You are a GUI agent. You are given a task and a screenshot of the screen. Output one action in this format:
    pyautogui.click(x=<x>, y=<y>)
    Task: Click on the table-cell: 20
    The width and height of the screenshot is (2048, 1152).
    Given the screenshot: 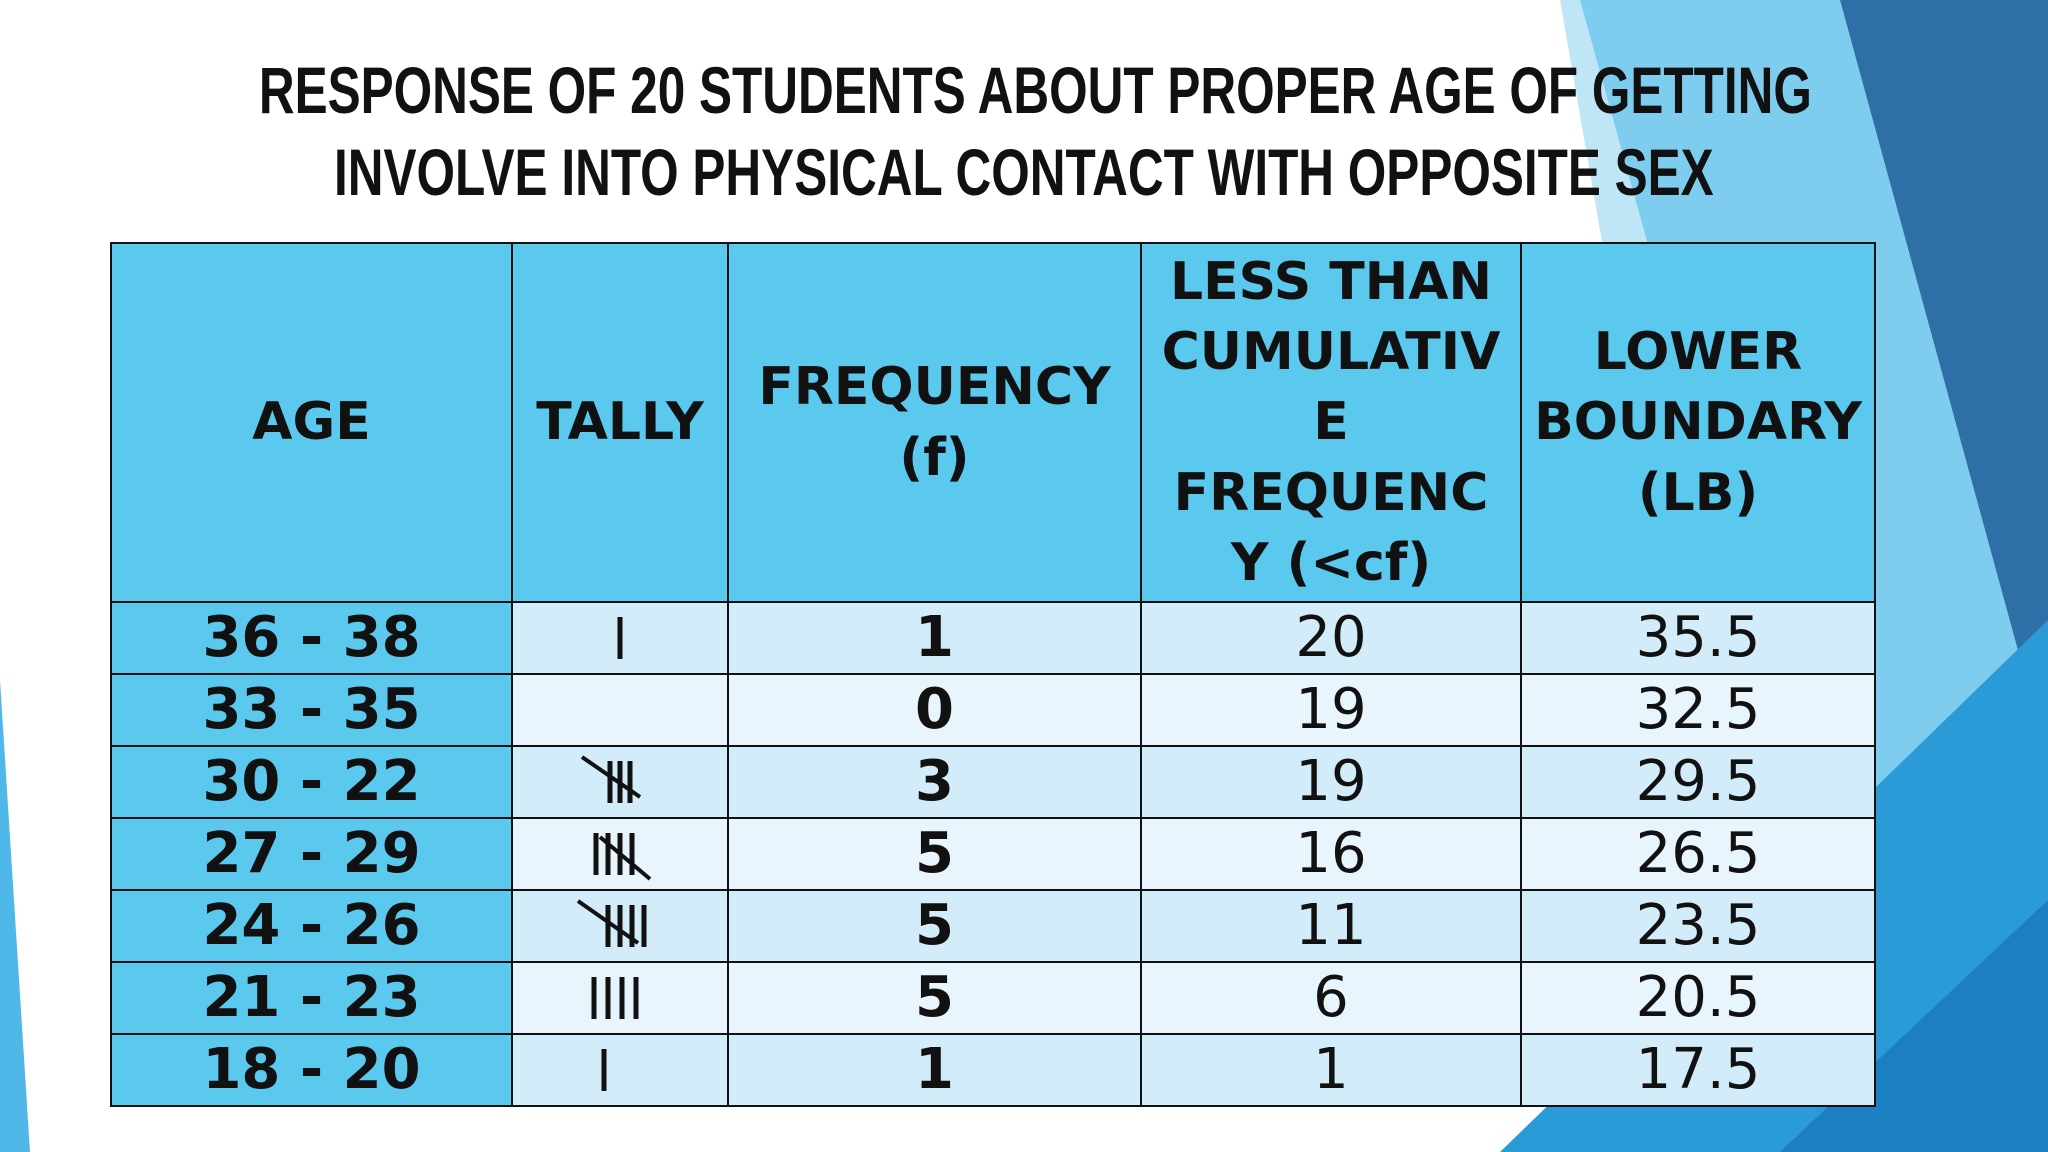 What is the action you would take?
    pyautogui.click(x=1331, y=638)
    